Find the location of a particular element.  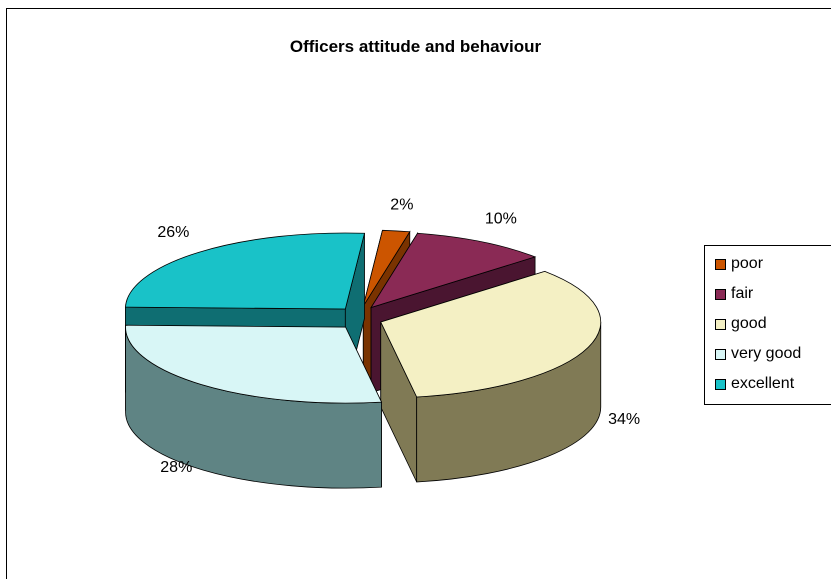

data-label-excellent: 26% is located at coordinates (173, 232).